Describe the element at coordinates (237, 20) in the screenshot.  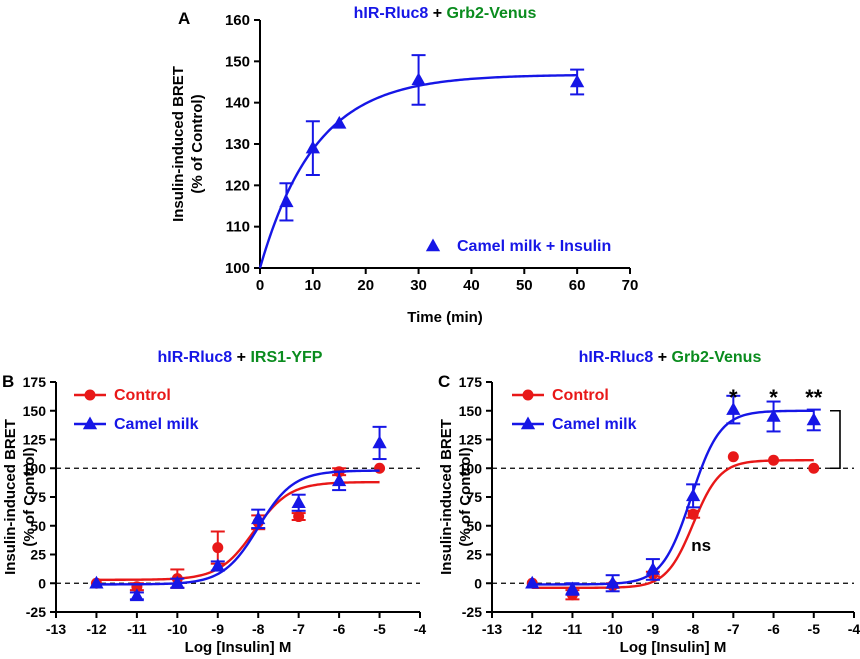
I see `y-tick-label: 160` at that location.